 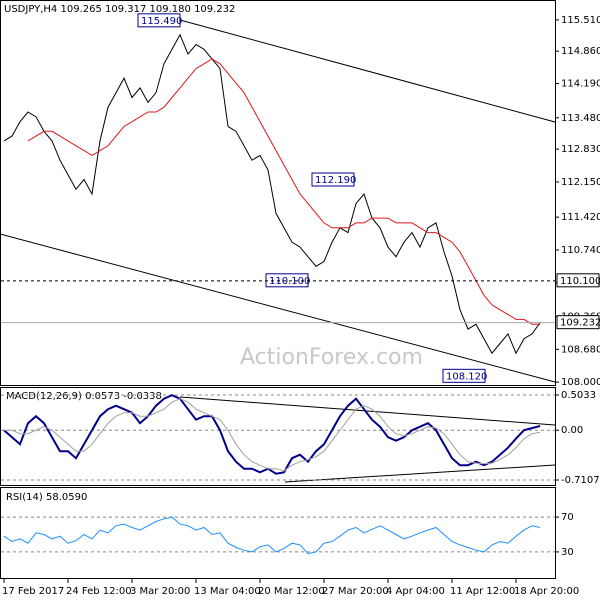 What do you see at coordinates (99, 591) in the screenshot?
I see `x-tick-label: 24 Feb 12:00` at bounding box center [99, 591].